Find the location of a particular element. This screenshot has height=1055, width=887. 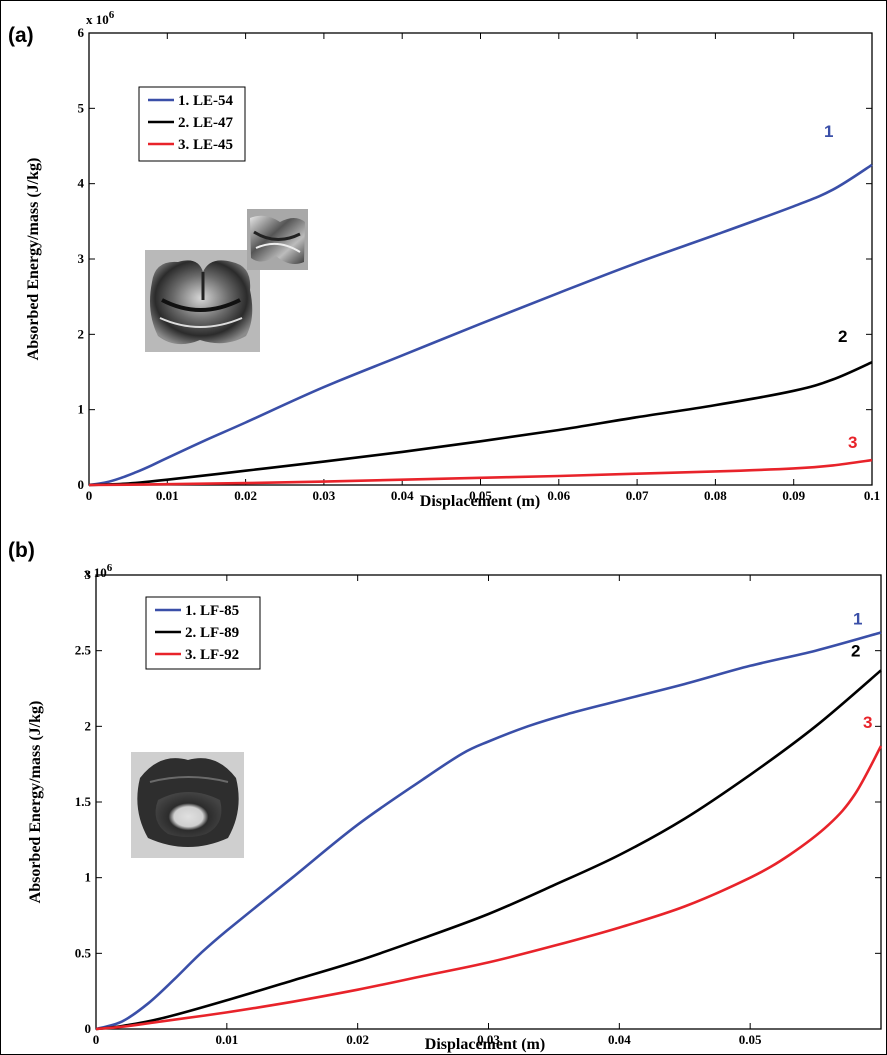

y-tick-label: 1.5 is located at coordinates (83, 801).